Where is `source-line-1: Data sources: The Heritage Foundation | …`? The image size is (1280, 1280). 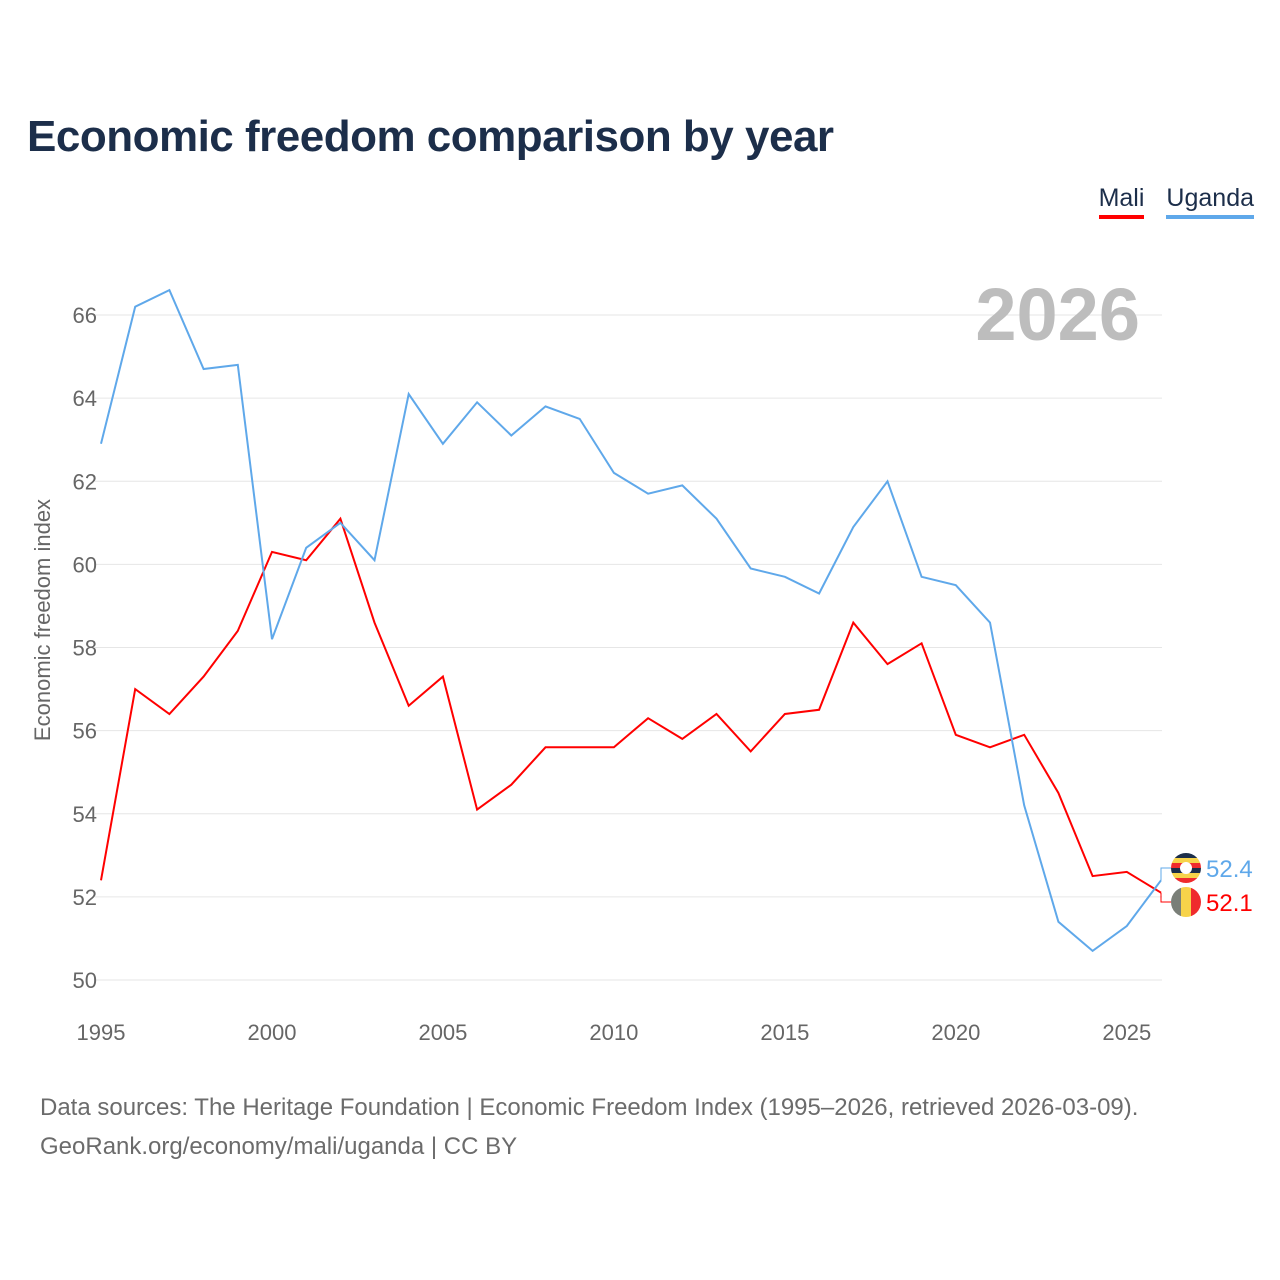 source-line-1: Data sources: The Heritage Foundation | … is located at coordinates (589, 1107).